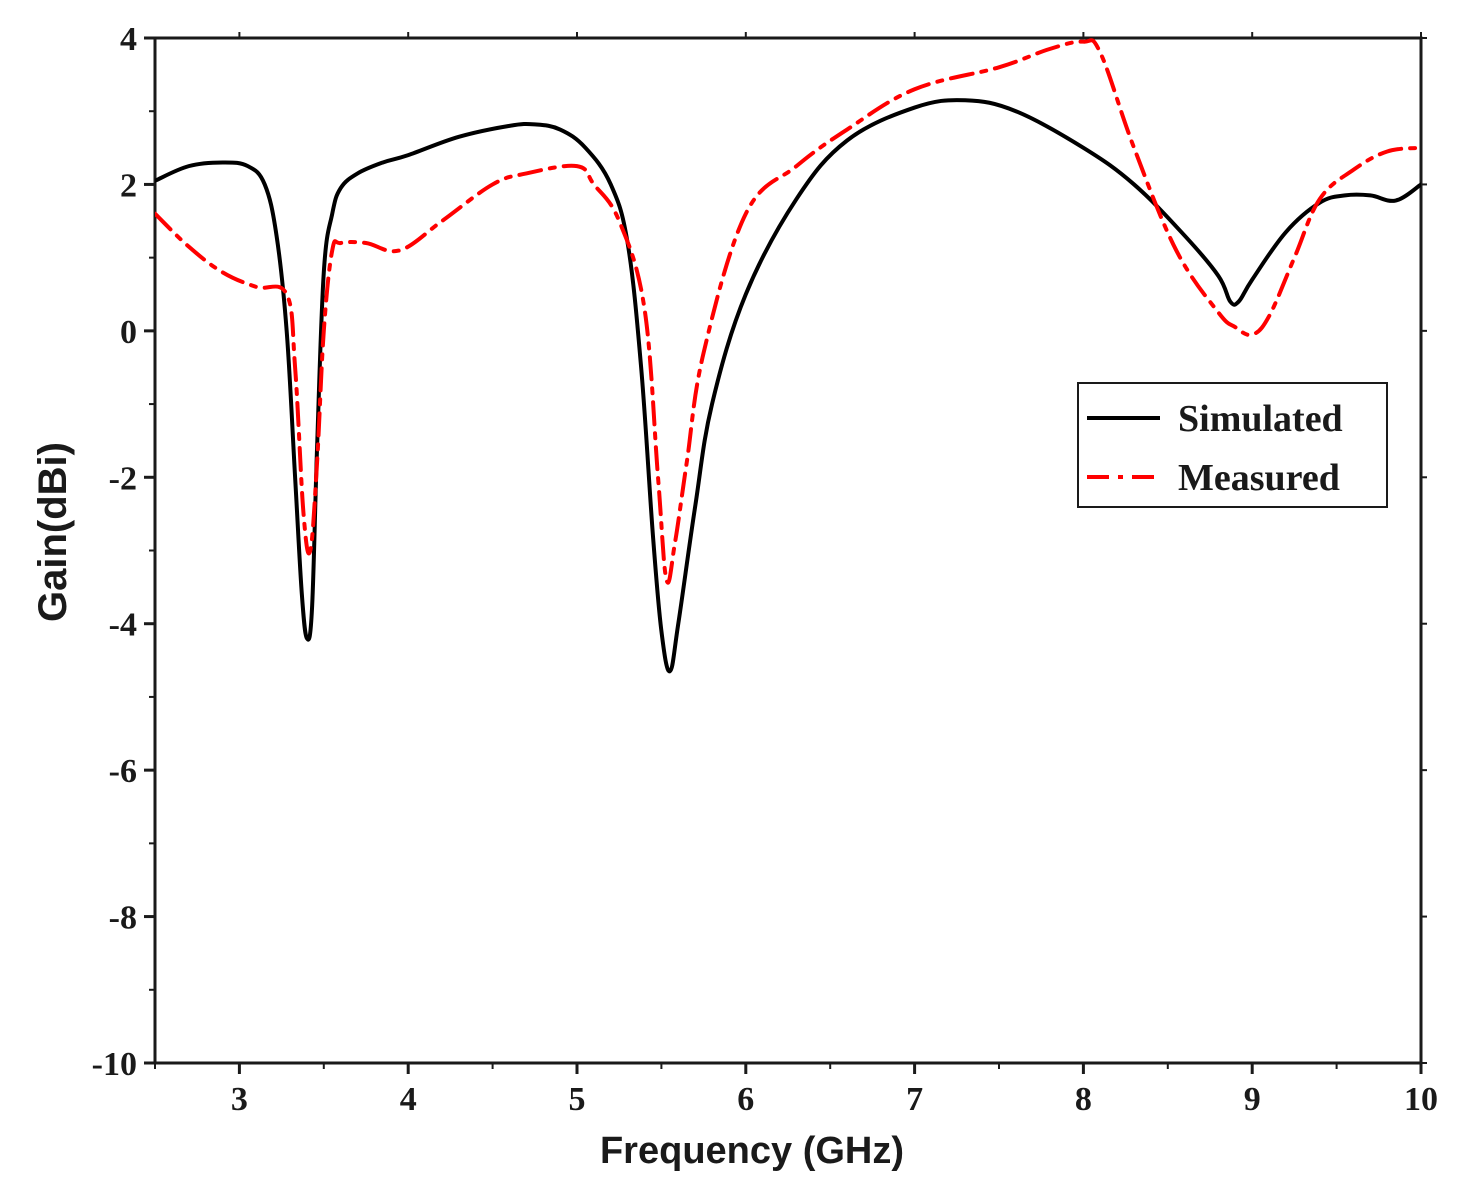 The height and width of the screenshot is (1200, 1461). I want to click on y-tick-label: 4, so click(128, 39).